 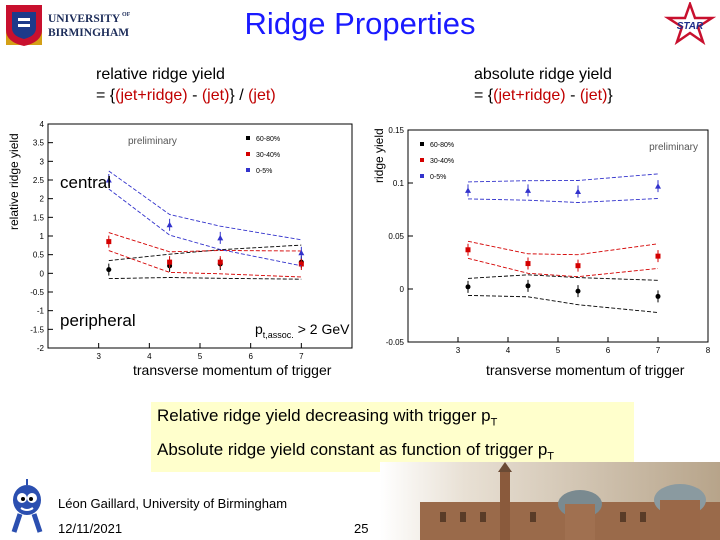 What do you see at coordinates (558, 350) in the screenshot?
I see `right-plot-x-tick-label: 5` at bounding box center [558, 350].